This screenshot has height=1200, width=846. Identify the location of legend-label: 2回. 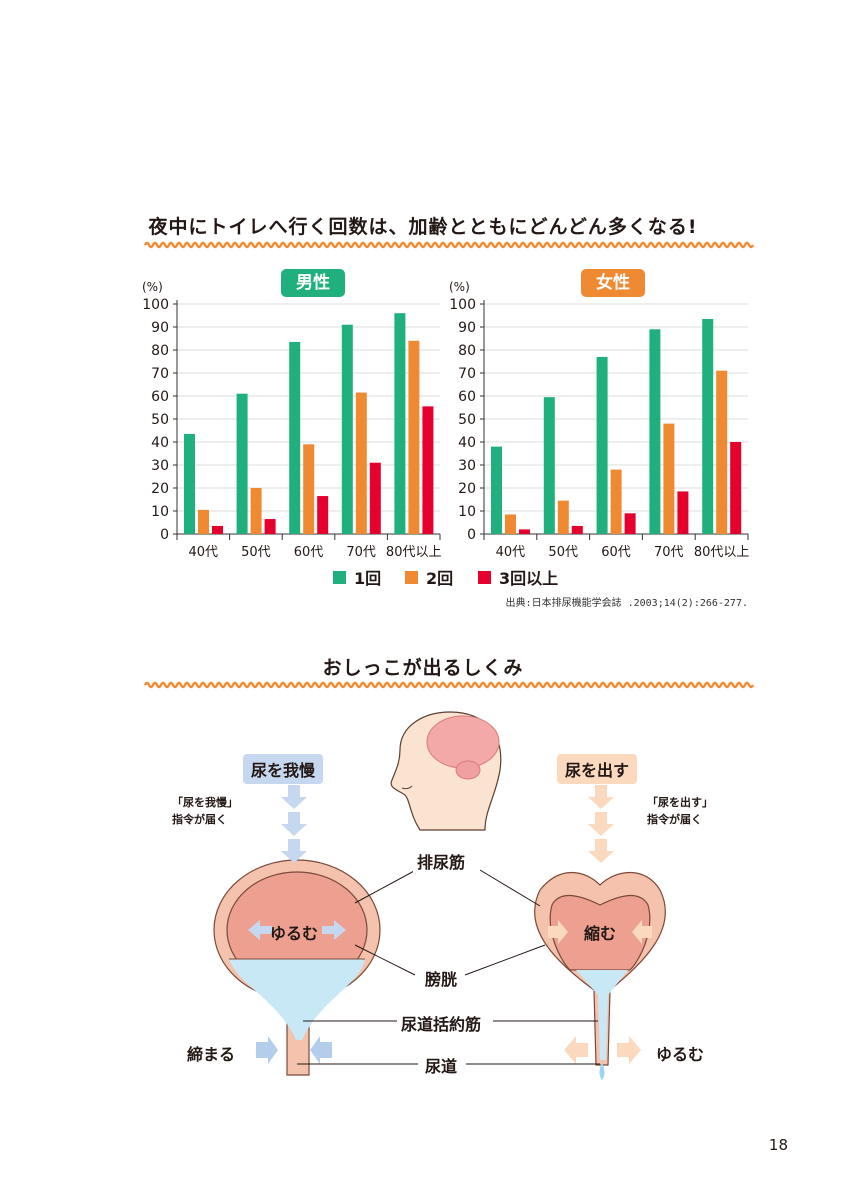
(440, 578).